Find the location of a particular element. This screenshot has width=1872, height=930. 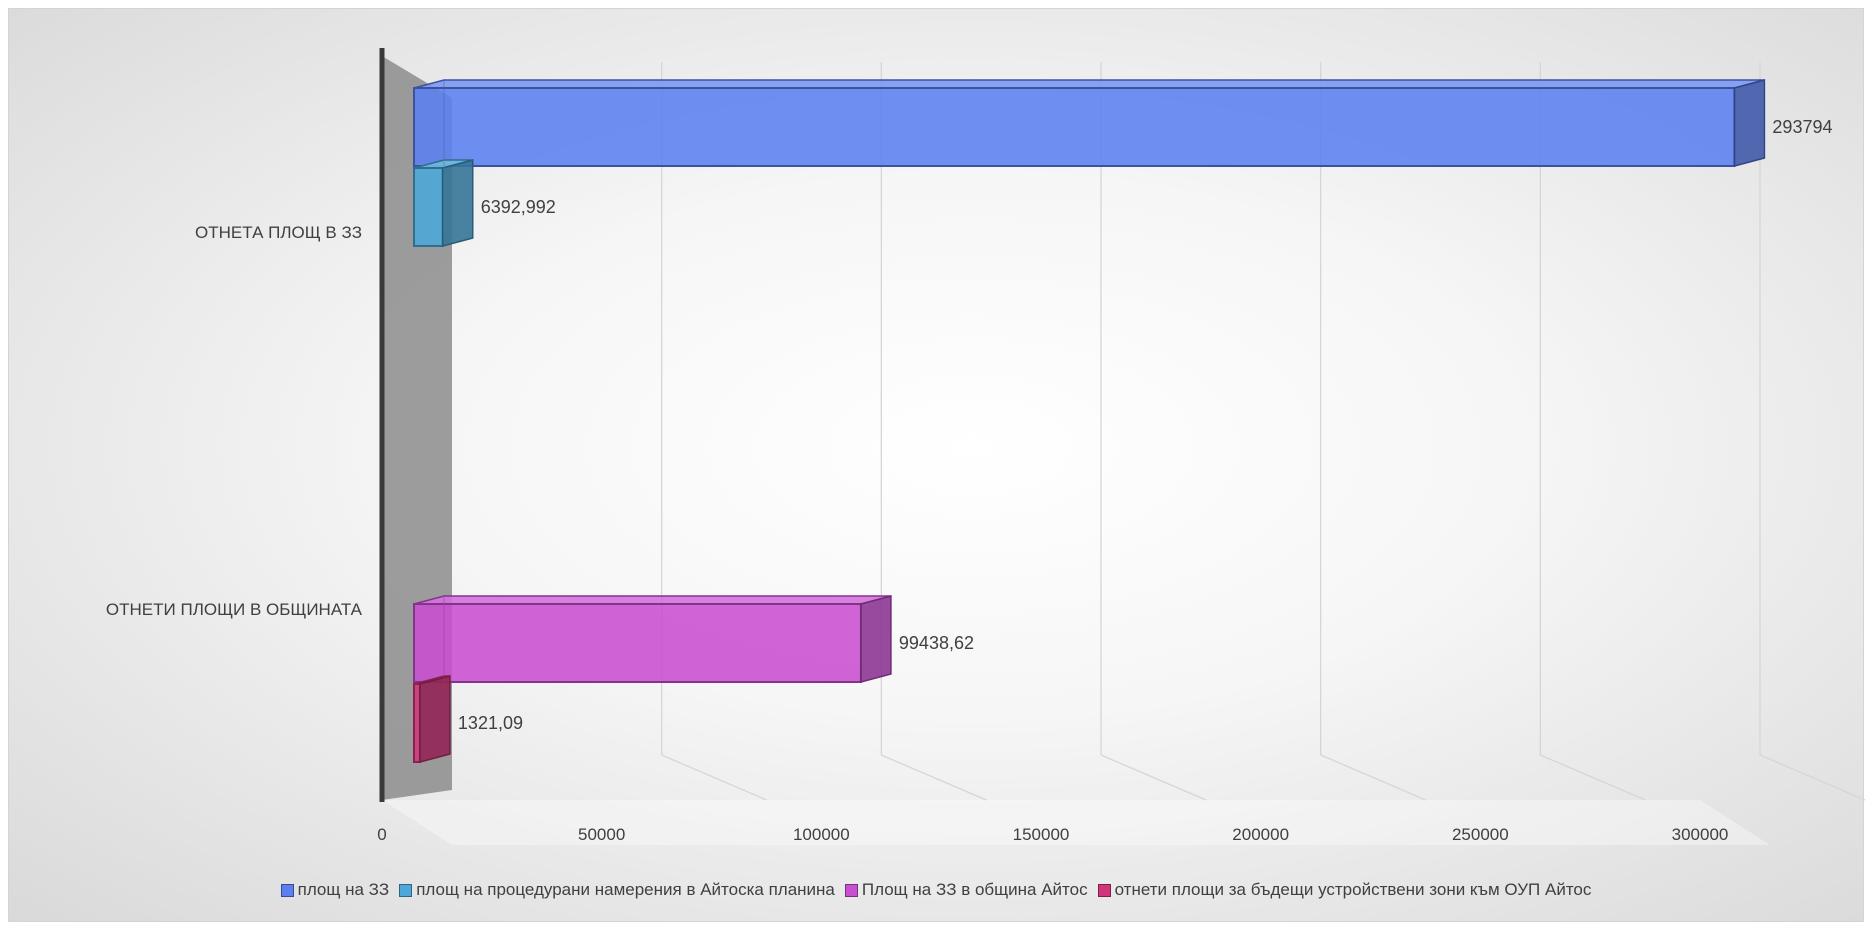

data-label: 6392,992 is located at coordinates (518, 207).